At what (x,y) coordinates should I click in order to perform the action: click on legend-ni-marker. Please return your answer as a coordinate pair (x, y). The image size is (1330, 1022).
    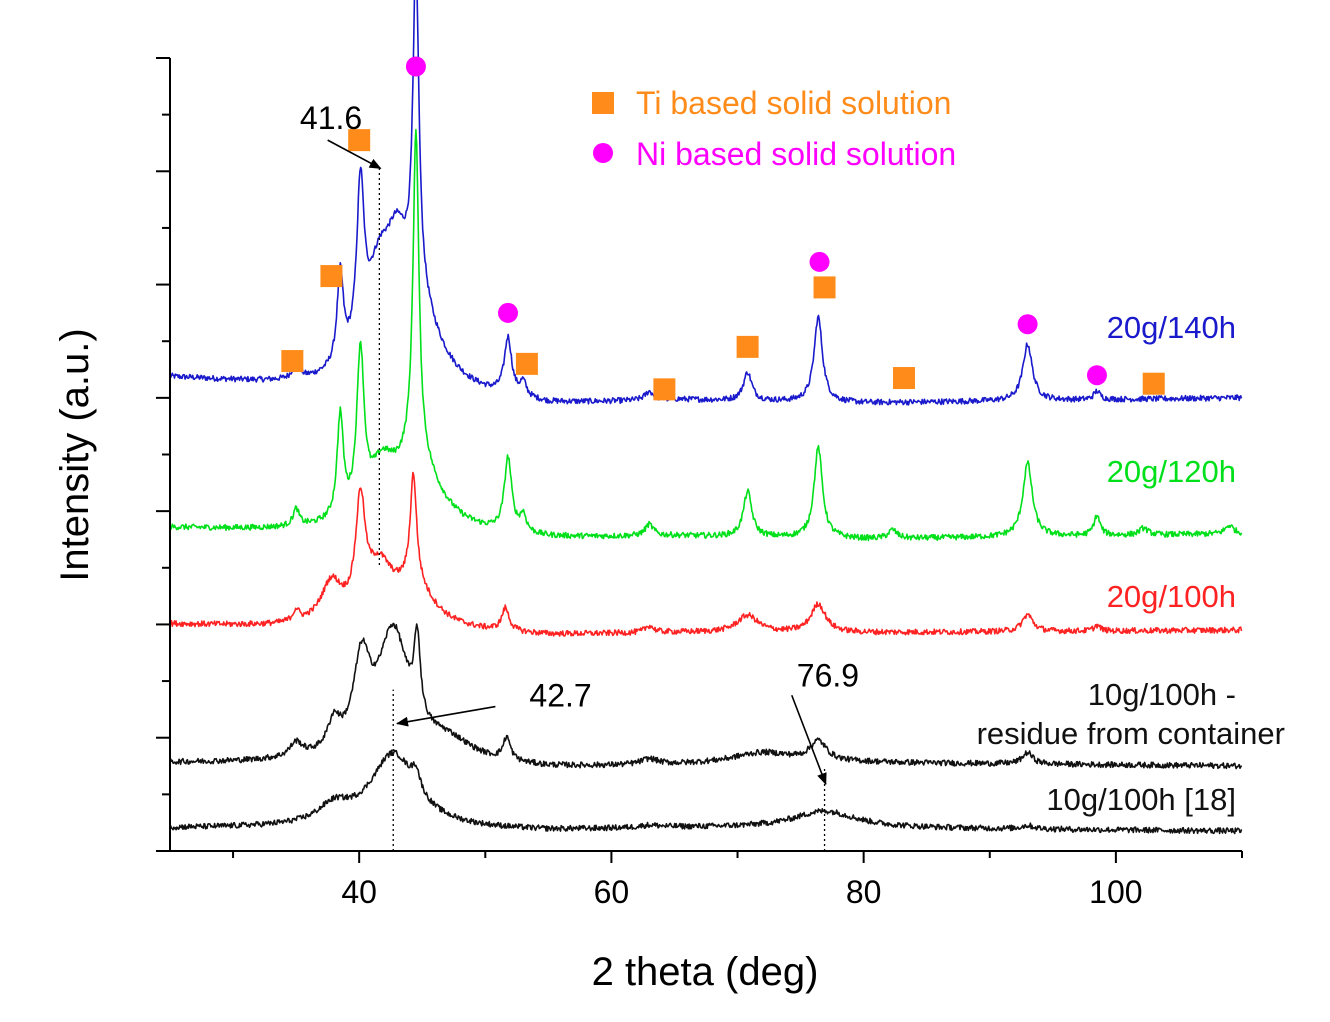
    Looking at the image, I should click on (603, 153).